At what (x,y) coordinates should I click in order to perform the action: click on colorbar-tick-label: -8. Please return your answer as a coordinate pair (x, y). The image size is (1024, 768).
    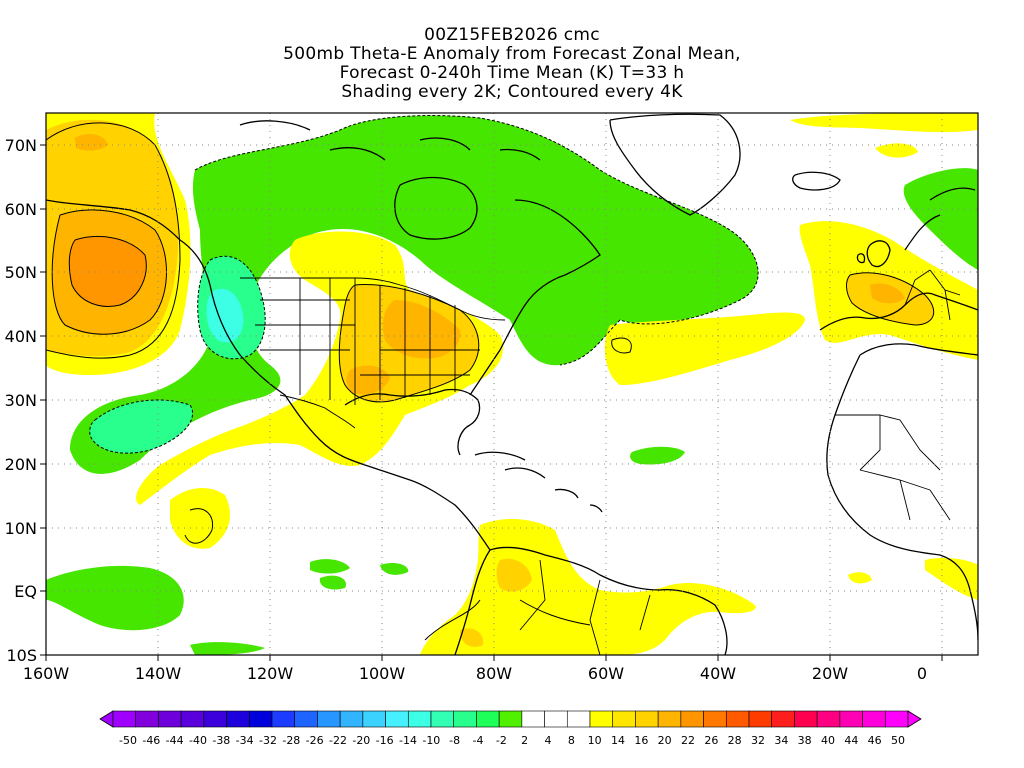
    Looking at the image, I should click on (454, 740).